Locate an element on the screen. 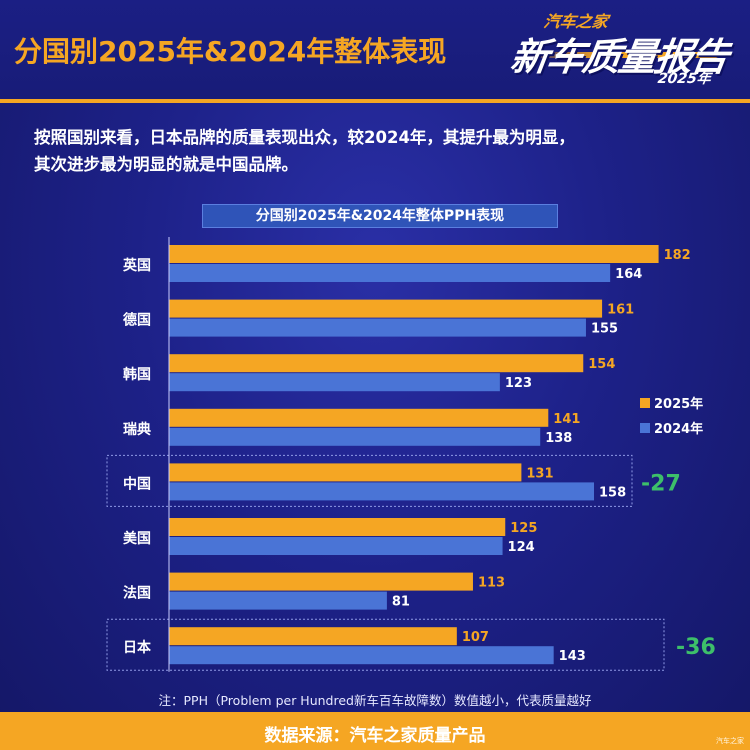 Image resolution: width=750 pixels, height=750 pixels. data-label-2025年-cat-6: 113 is located at coordinates (491, 583).